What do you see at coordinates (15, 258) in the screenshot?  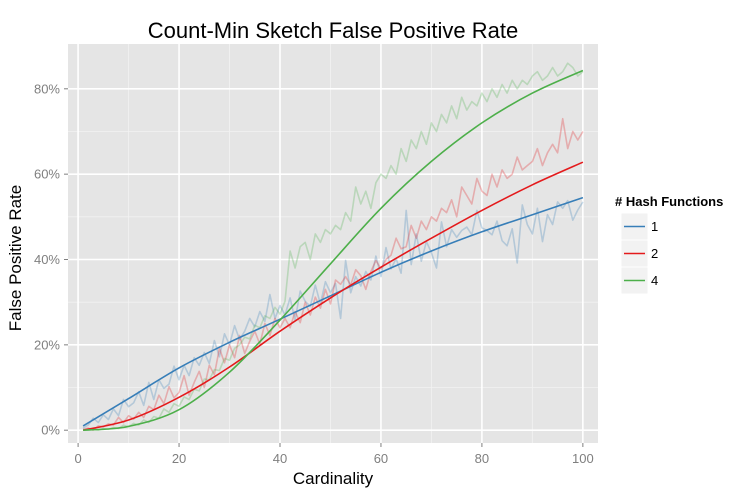 I see `y-axis-title: False Positive Rate` at bounding box center [15, 258].